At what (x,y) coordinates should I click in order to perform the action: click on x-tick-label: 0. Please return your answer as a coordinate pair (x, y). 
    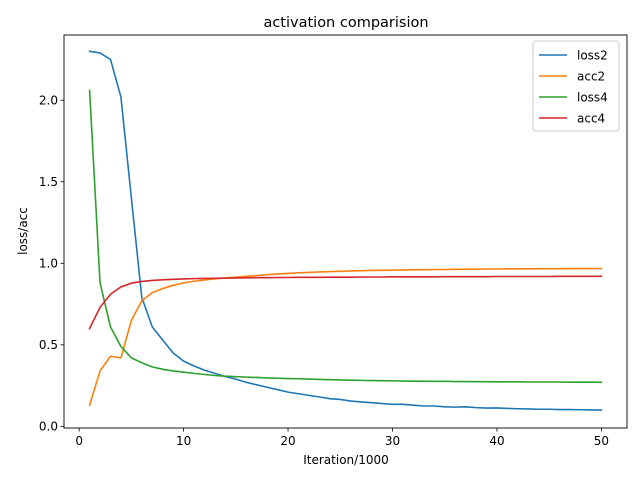
    Looking at the image, I should click on (79, 441).